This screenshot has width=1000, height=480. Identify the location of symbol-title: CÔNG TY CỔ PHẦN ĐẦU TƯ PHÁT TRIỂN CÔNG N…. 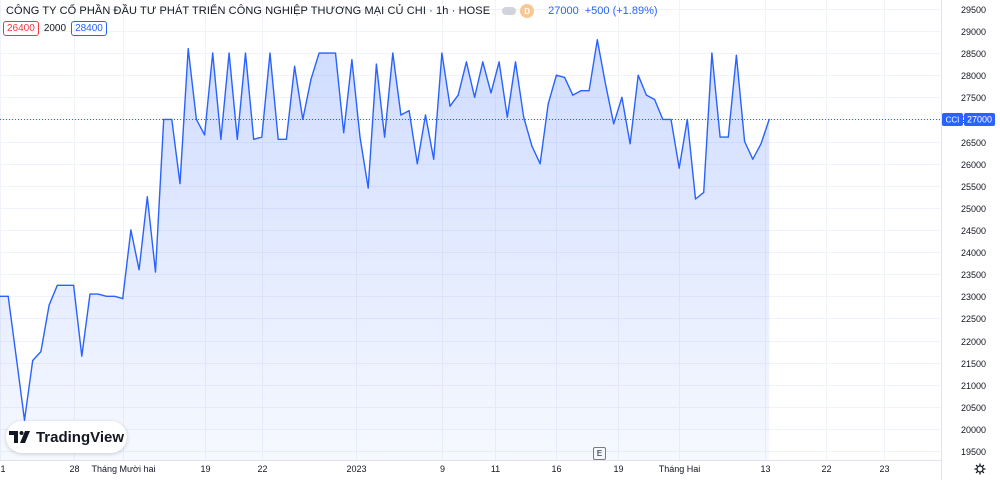
(248, 11).